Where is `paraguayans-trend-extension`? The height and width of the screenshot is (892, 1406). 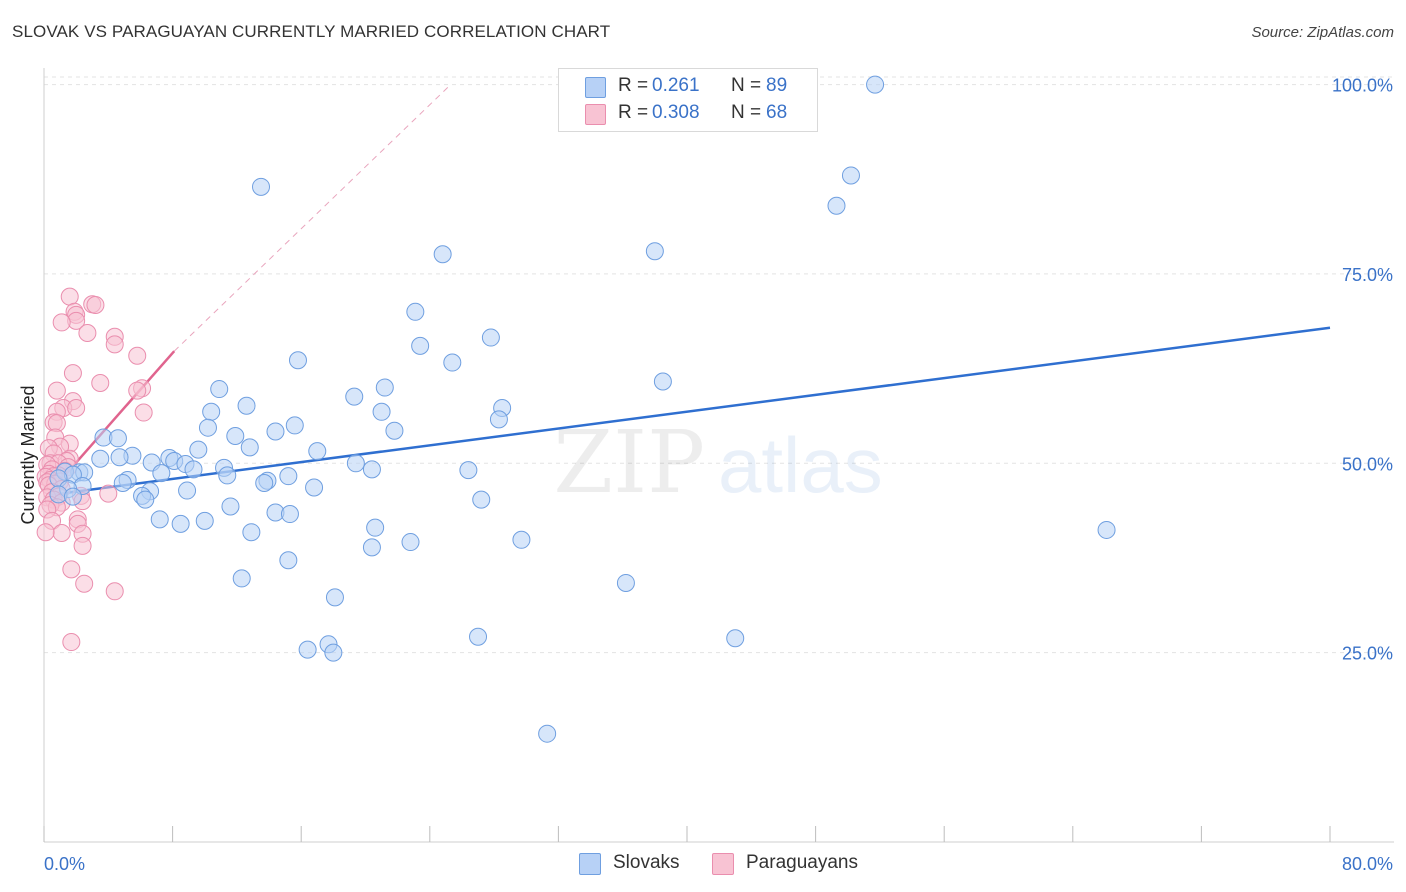
paraguayans-trend-extension is located at coordinates (312, 218).